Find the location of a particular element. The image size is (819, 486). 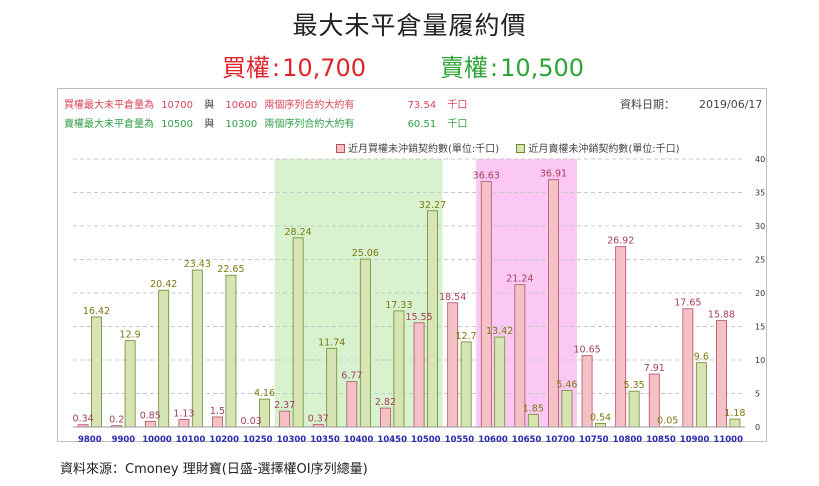

data-date-value: 2019/06/17 is located at coordinates (731, 104).